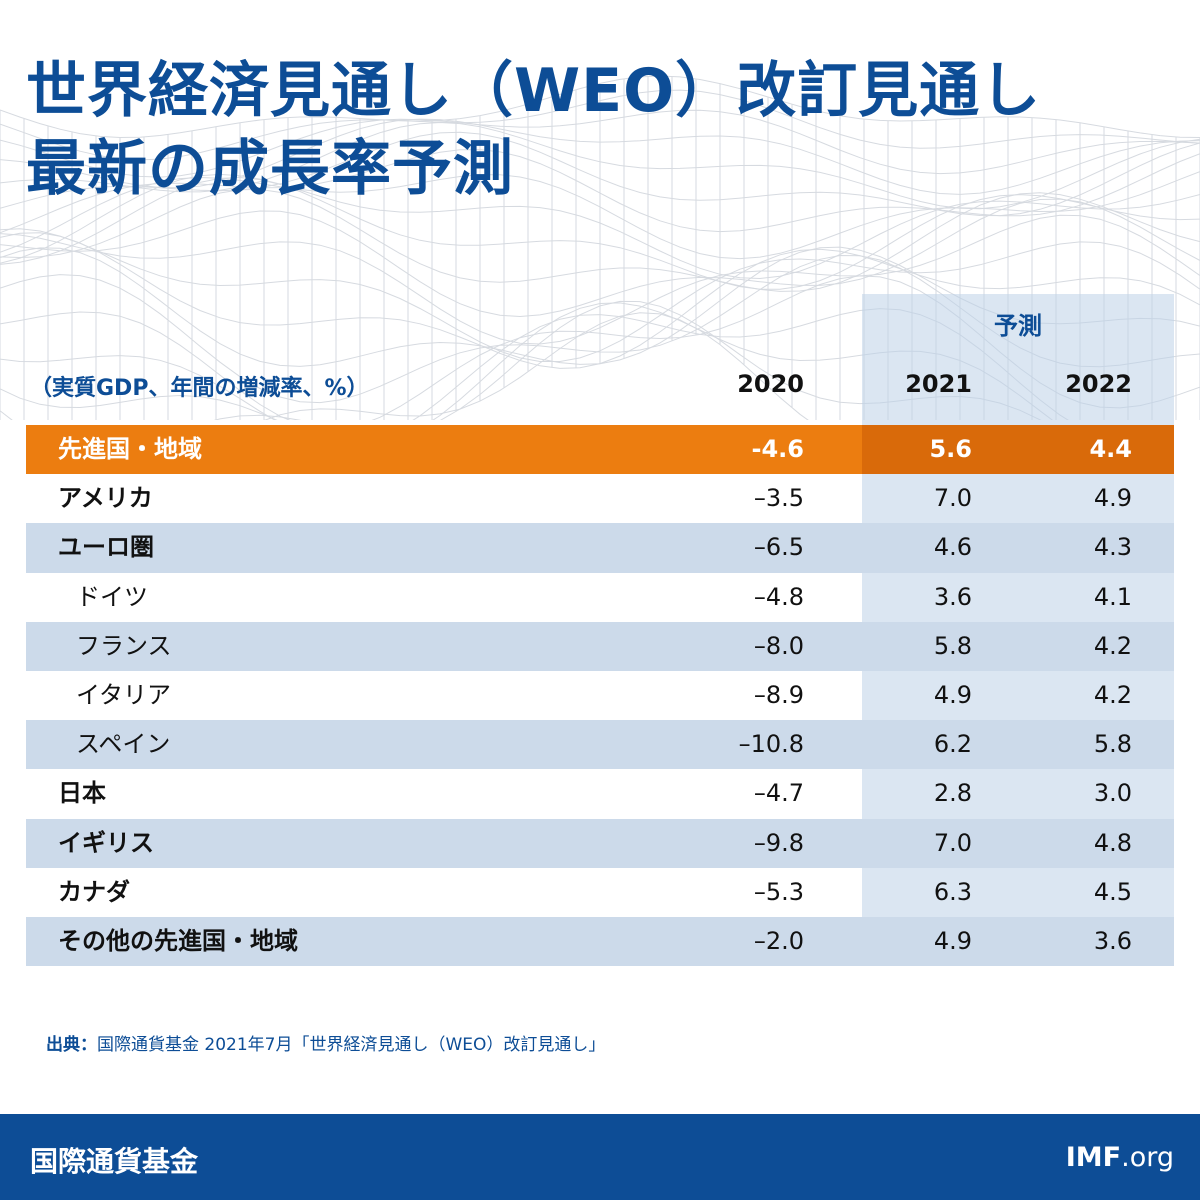  What do you see at coordinates (124, 694) in the screenshot?
I see `row-name: イタリア` at bounding box center [124, 694].